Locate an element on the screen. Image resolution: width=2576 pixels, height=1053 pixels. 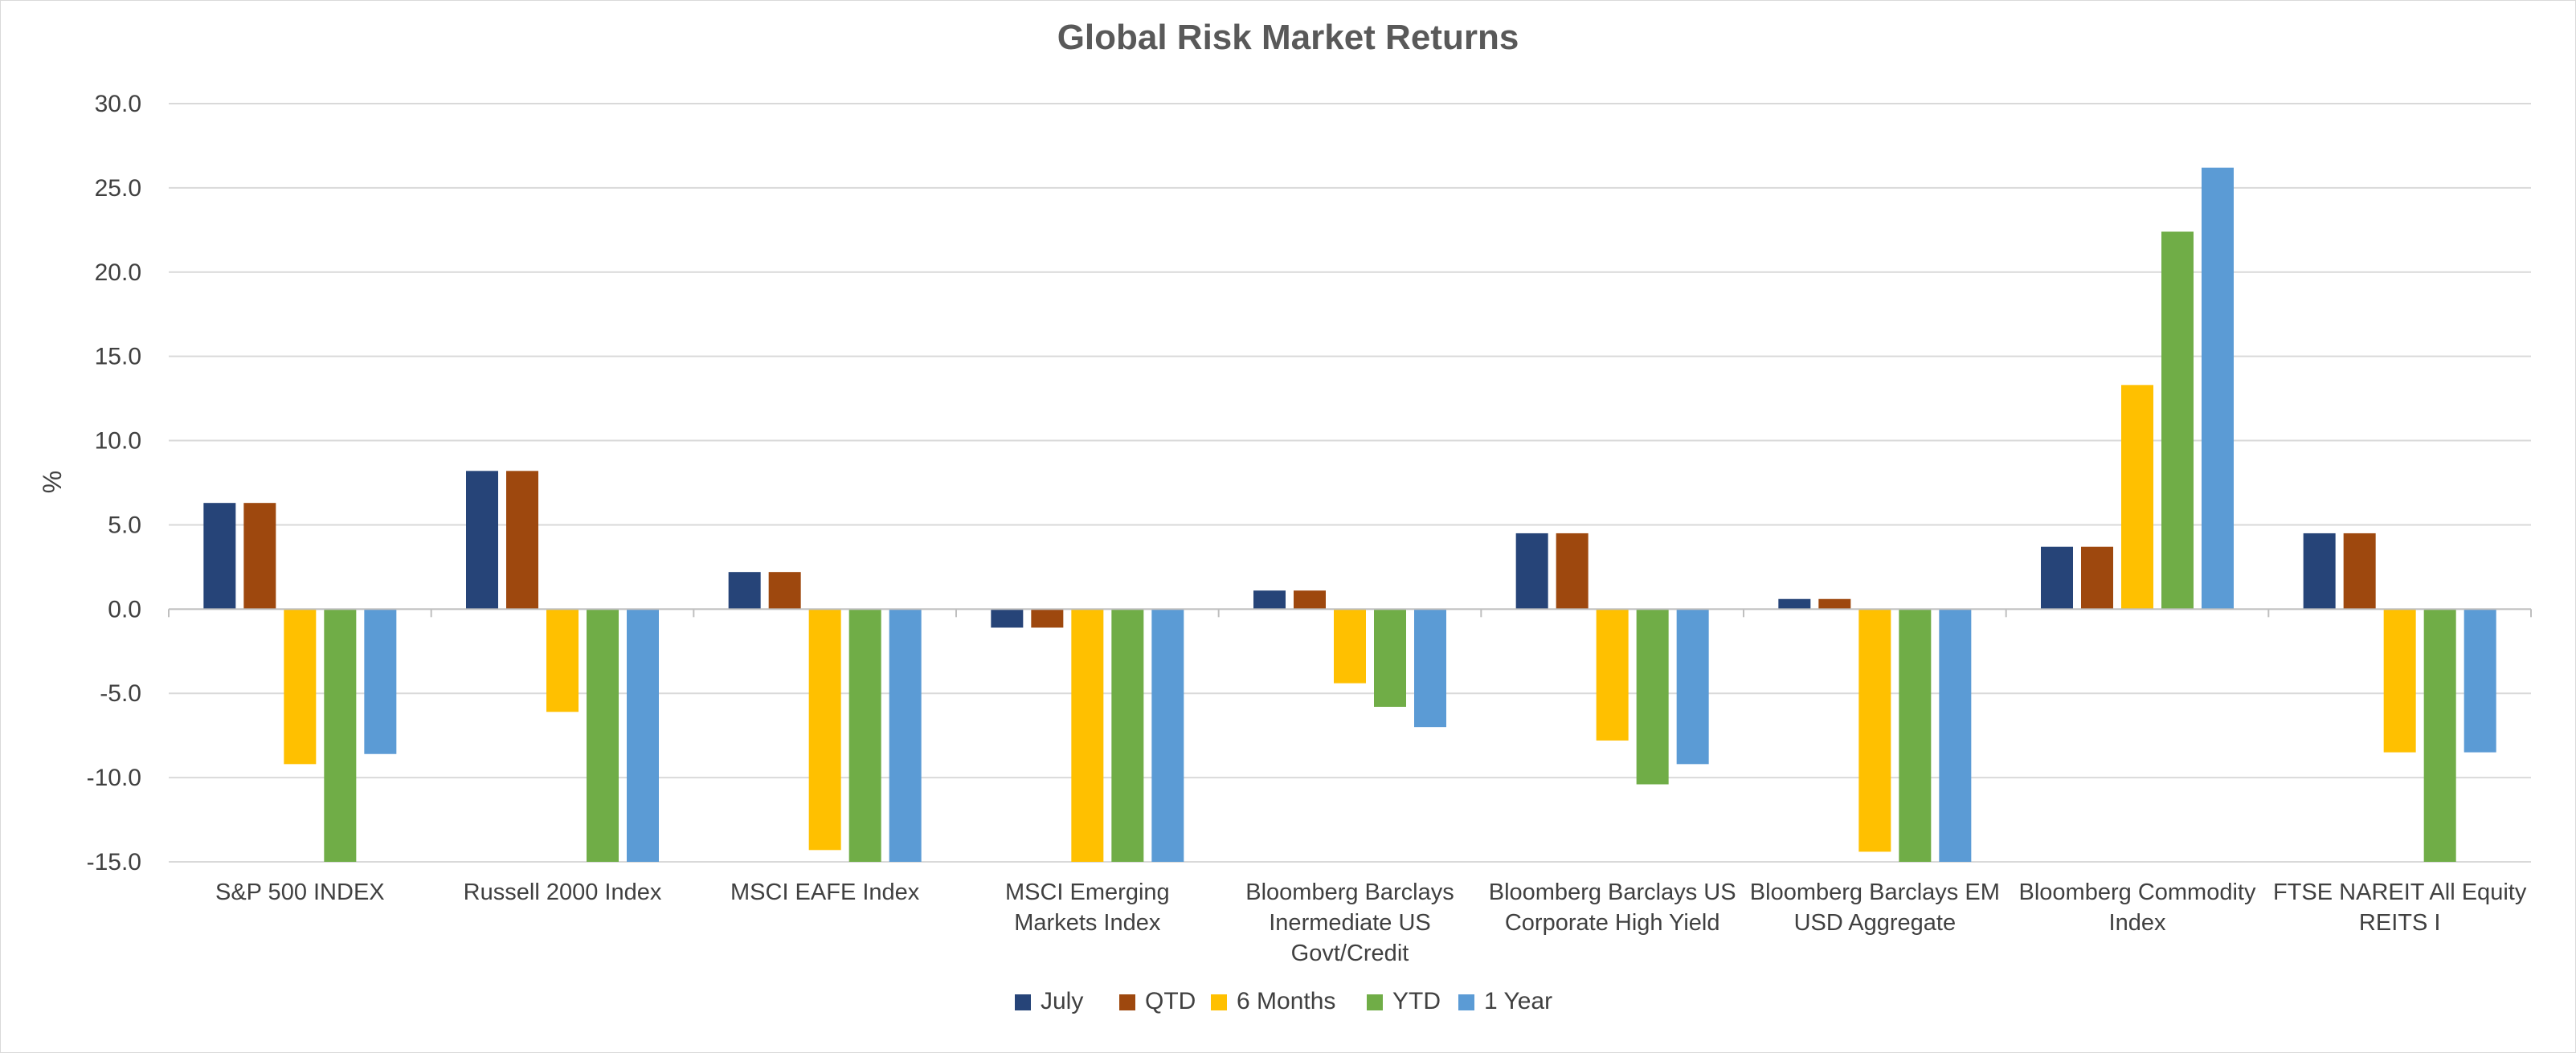
chart-title: Global Risk Market Returns is located at coordinates (1288, 37).